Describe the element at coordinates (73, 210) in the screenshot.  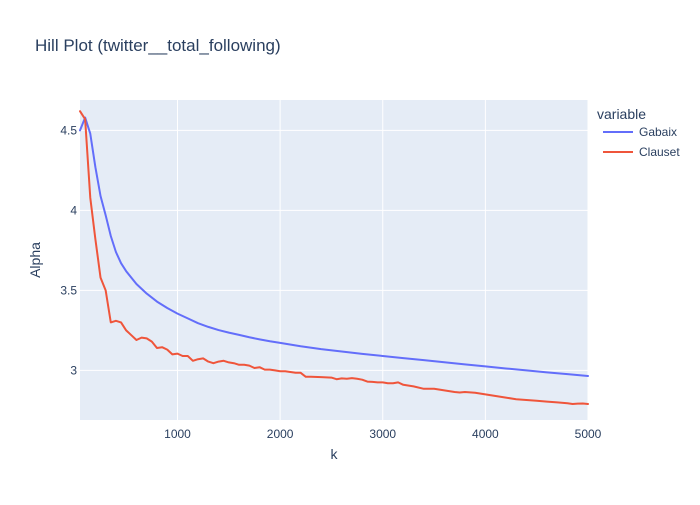
I see `y-tick-label: 4` at that location.